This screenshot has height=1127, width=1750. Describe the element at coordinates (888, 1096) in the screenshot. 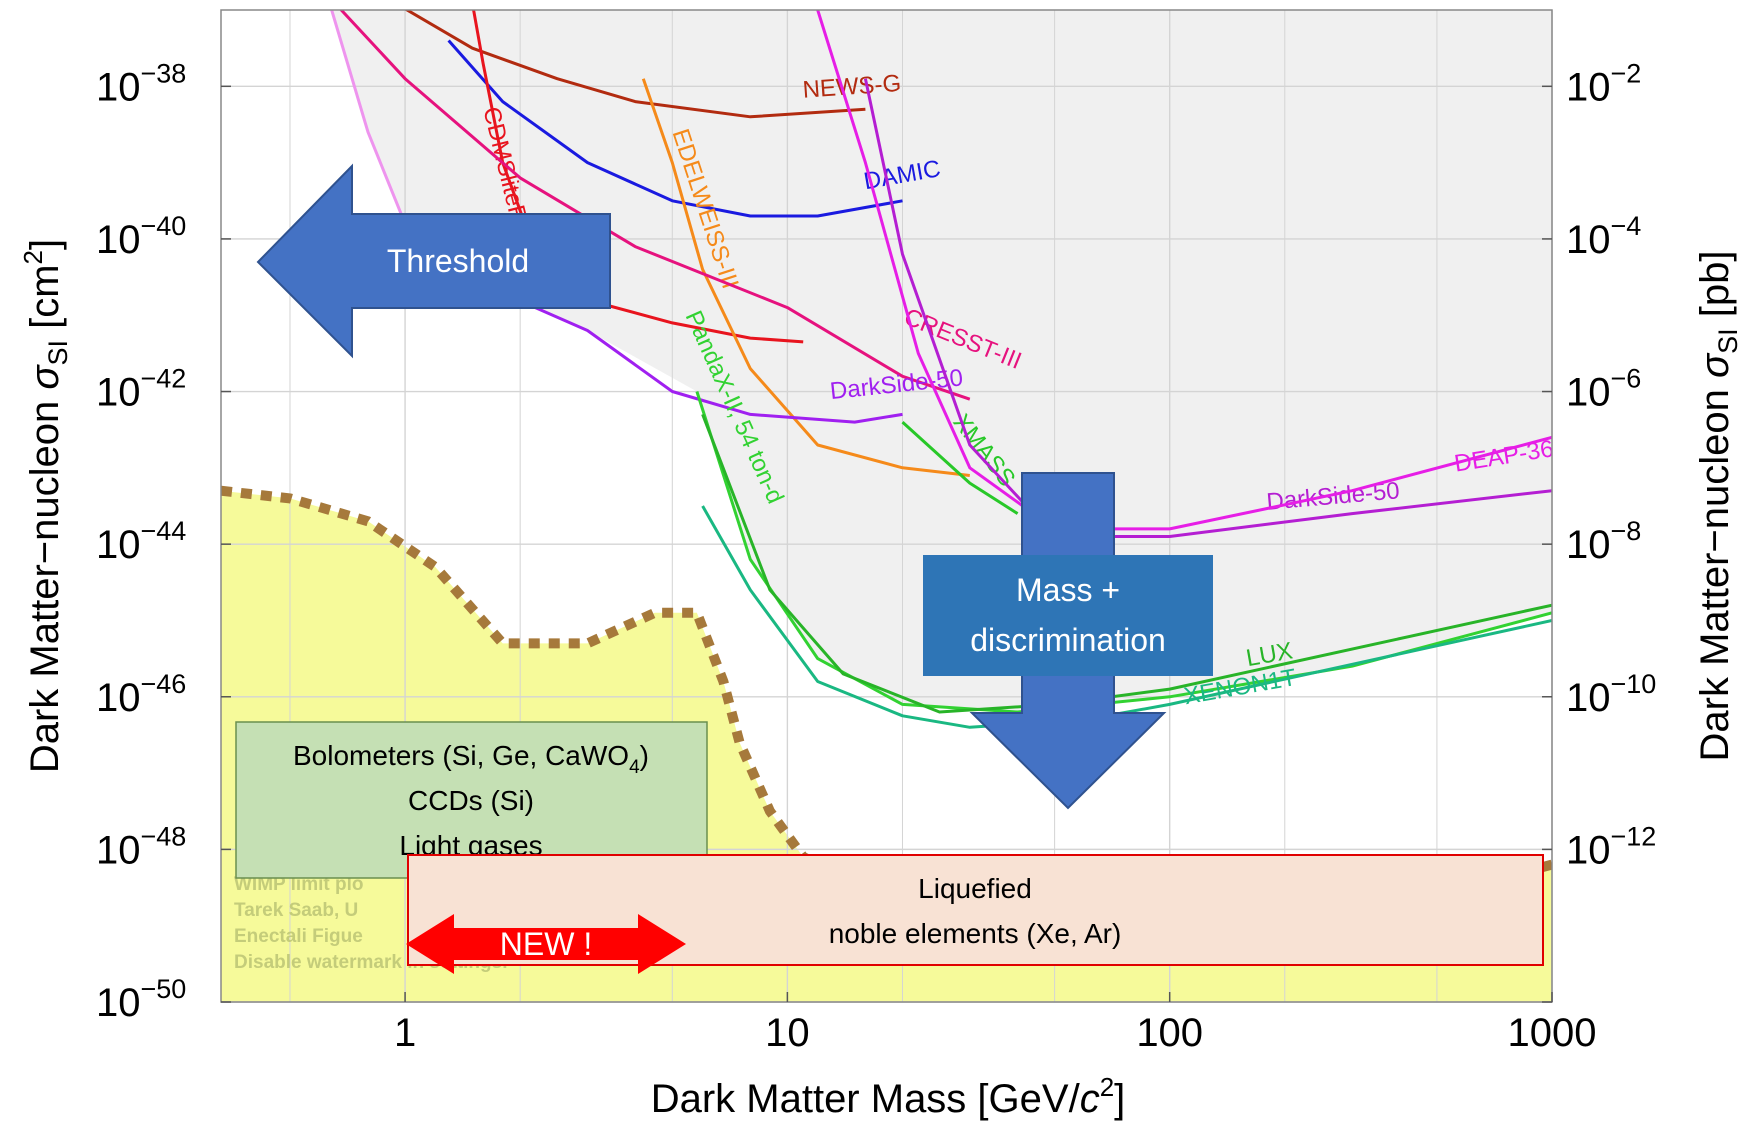

I see `x-axis-title: Dark Matter Mass [GeV/c2]` at that location.